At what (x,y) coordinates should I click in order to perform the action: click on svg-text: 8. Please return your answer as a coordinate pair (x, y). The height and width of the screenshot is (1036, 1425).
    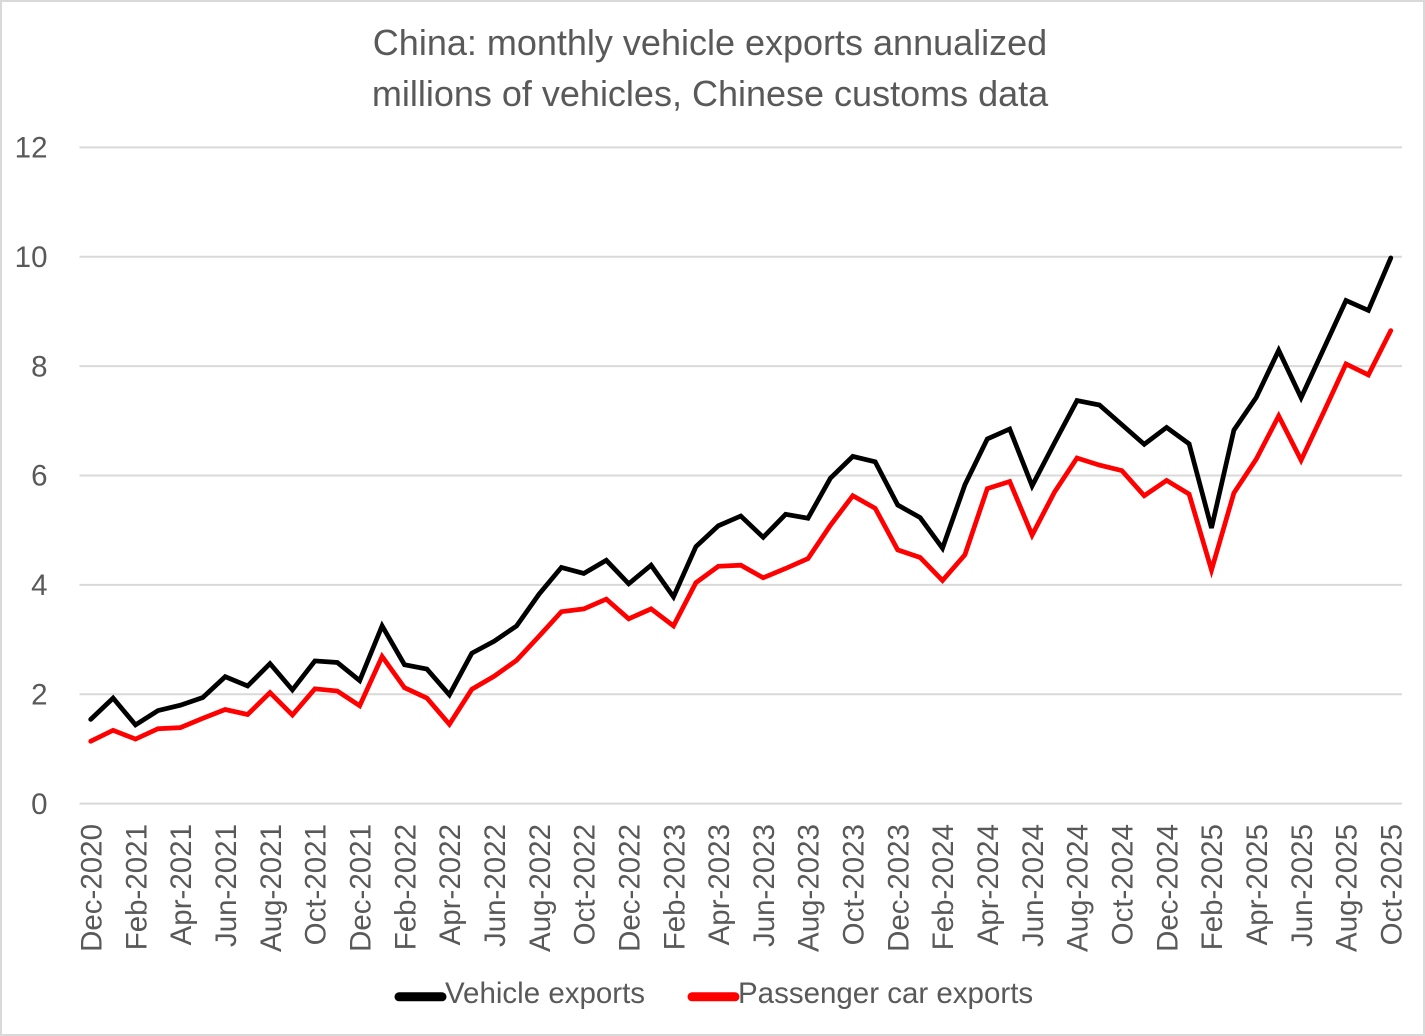
    Looking at the image, I should click on (39, 366).